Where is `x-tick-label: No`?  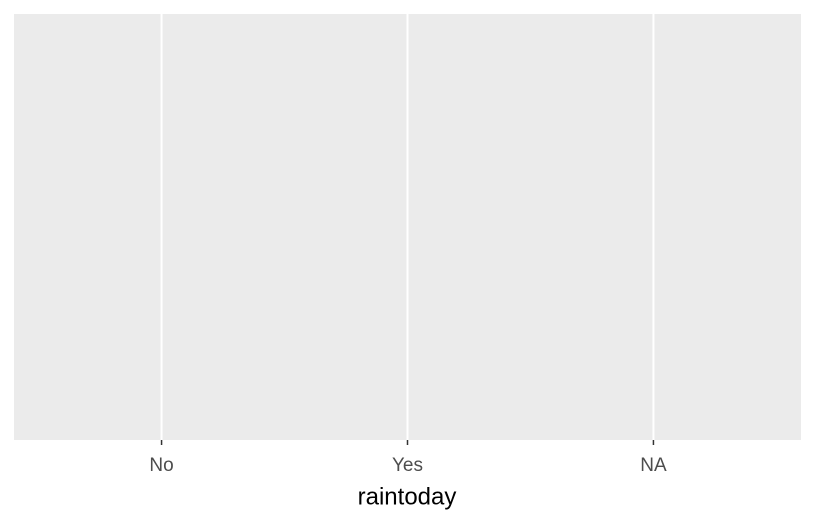 x-tick-label: No is located at coordinates (161, 465).